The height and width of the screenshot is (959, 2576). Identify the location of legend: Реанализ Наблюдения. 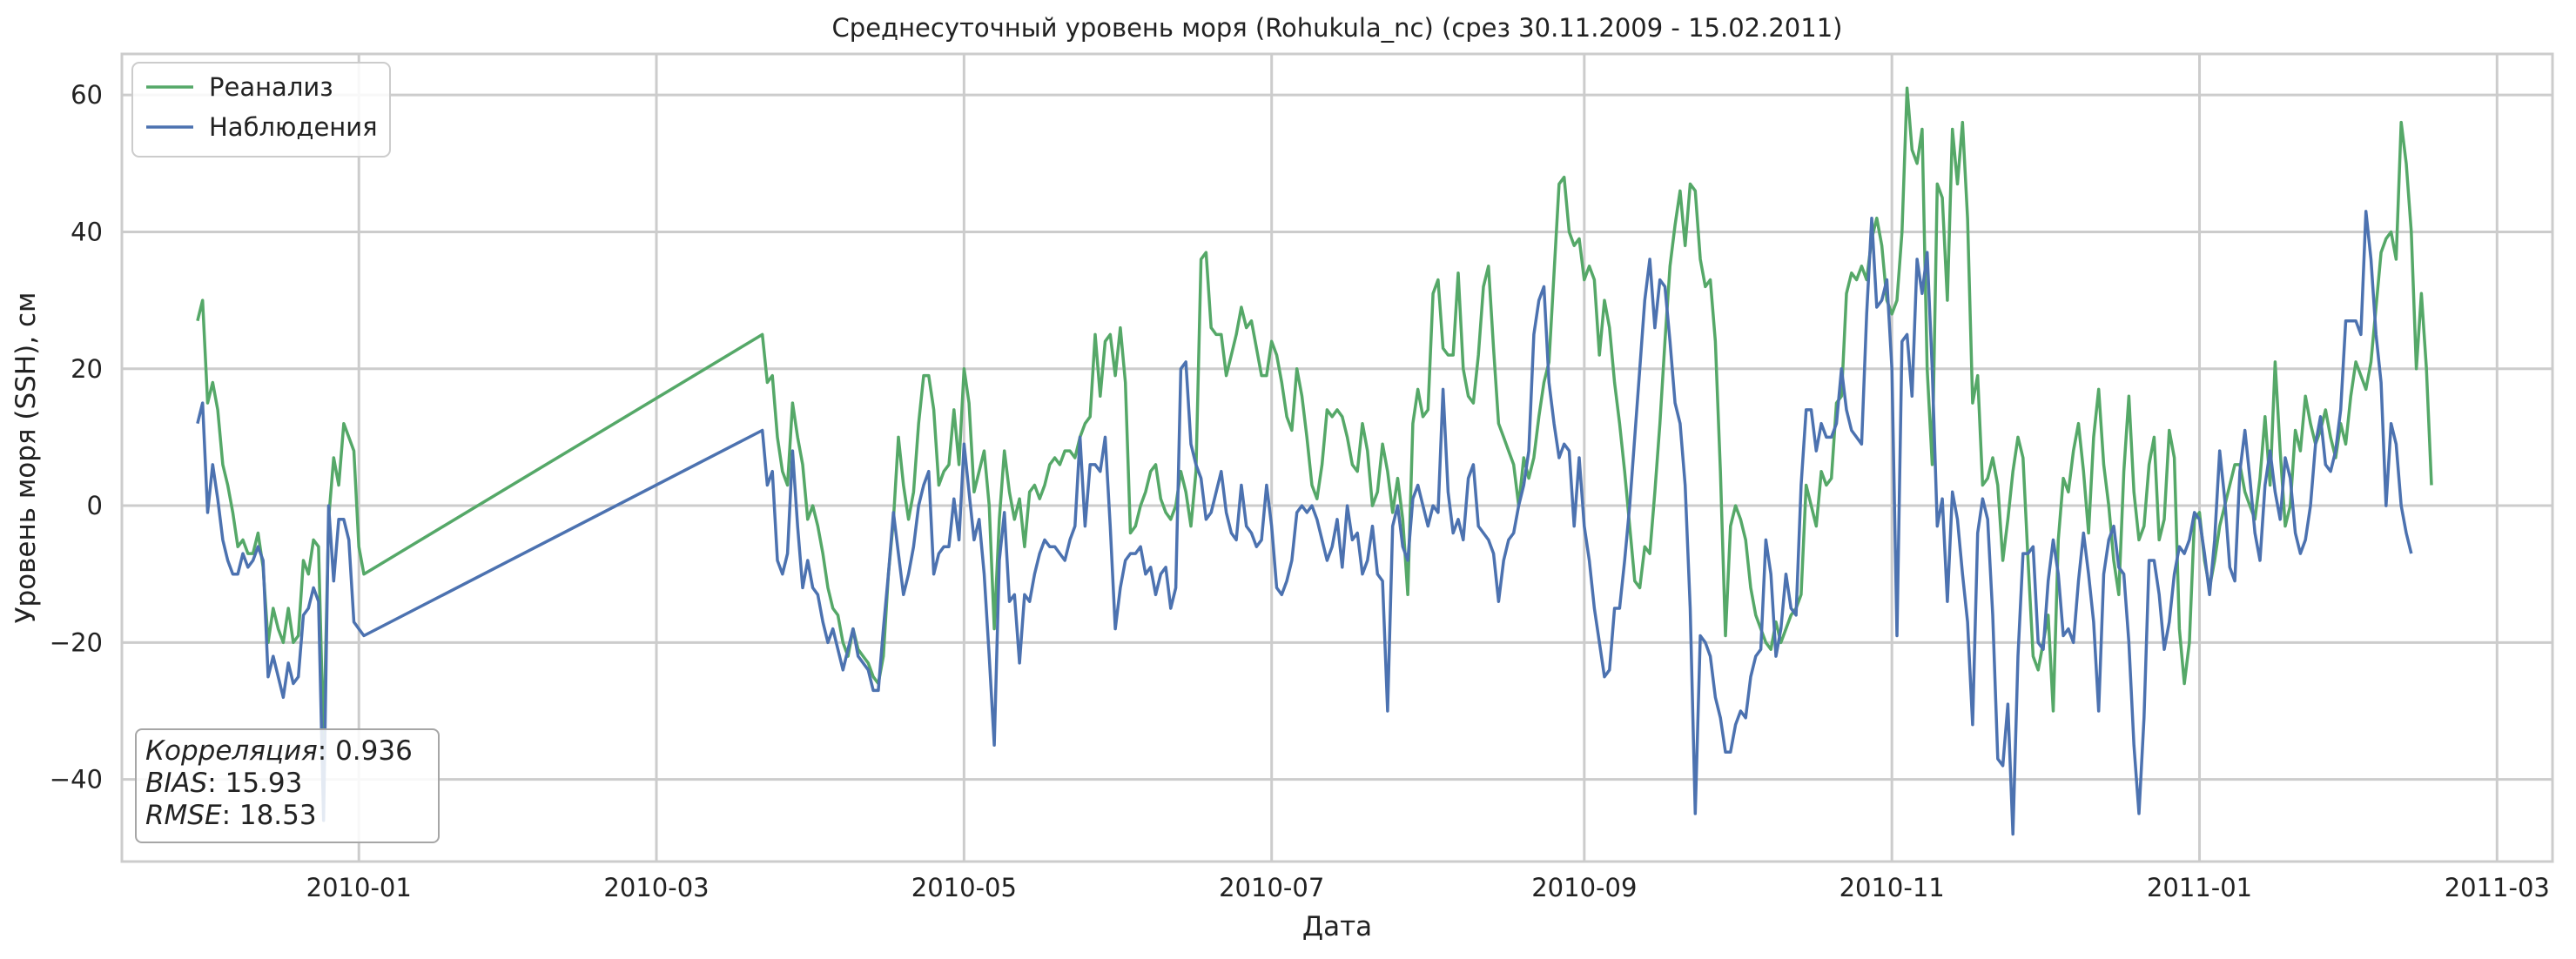
(261, 110).